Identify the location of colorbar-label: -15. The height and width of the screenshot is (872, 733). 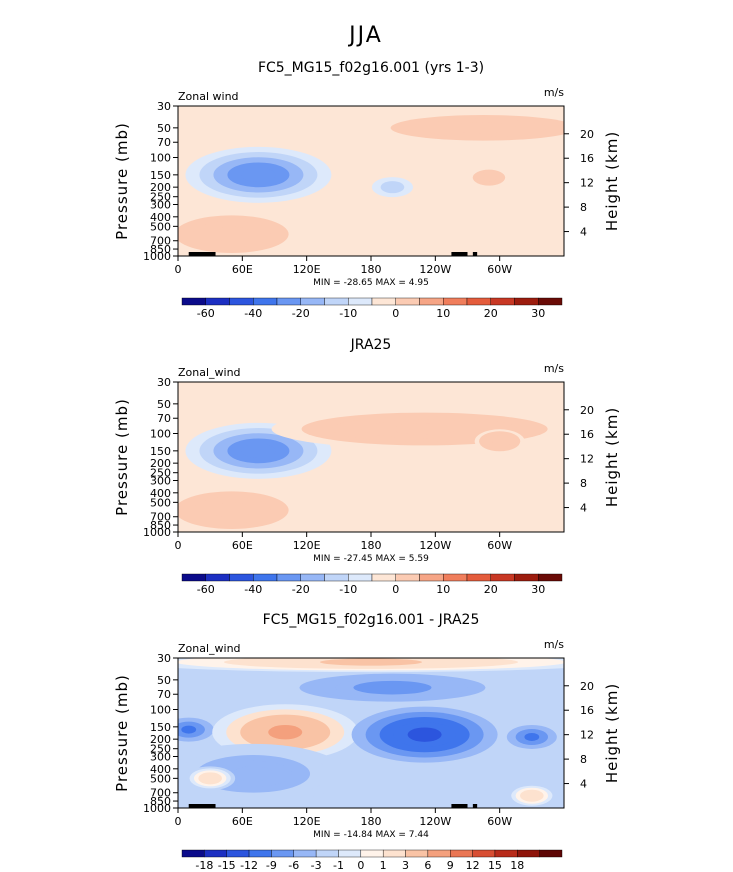
(227, 865).